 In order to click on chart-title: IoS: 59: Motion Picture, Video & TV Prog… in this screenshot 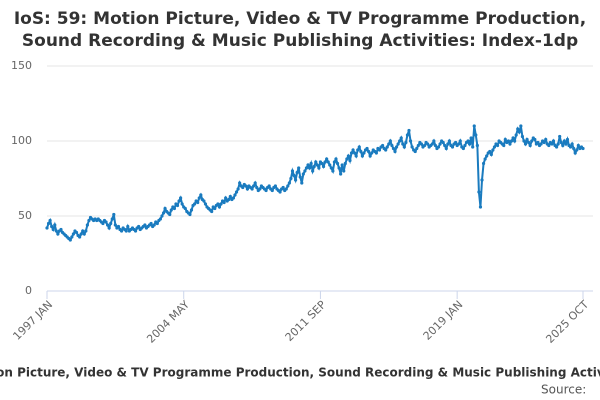, I will do `click(300, 19)`.